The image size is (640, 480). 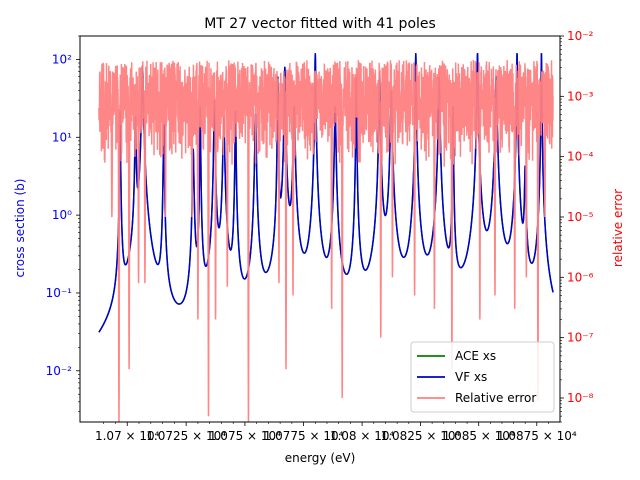 I want to click on y-right-tick-label: 10⁻⁷, so click(x=580, y=338).